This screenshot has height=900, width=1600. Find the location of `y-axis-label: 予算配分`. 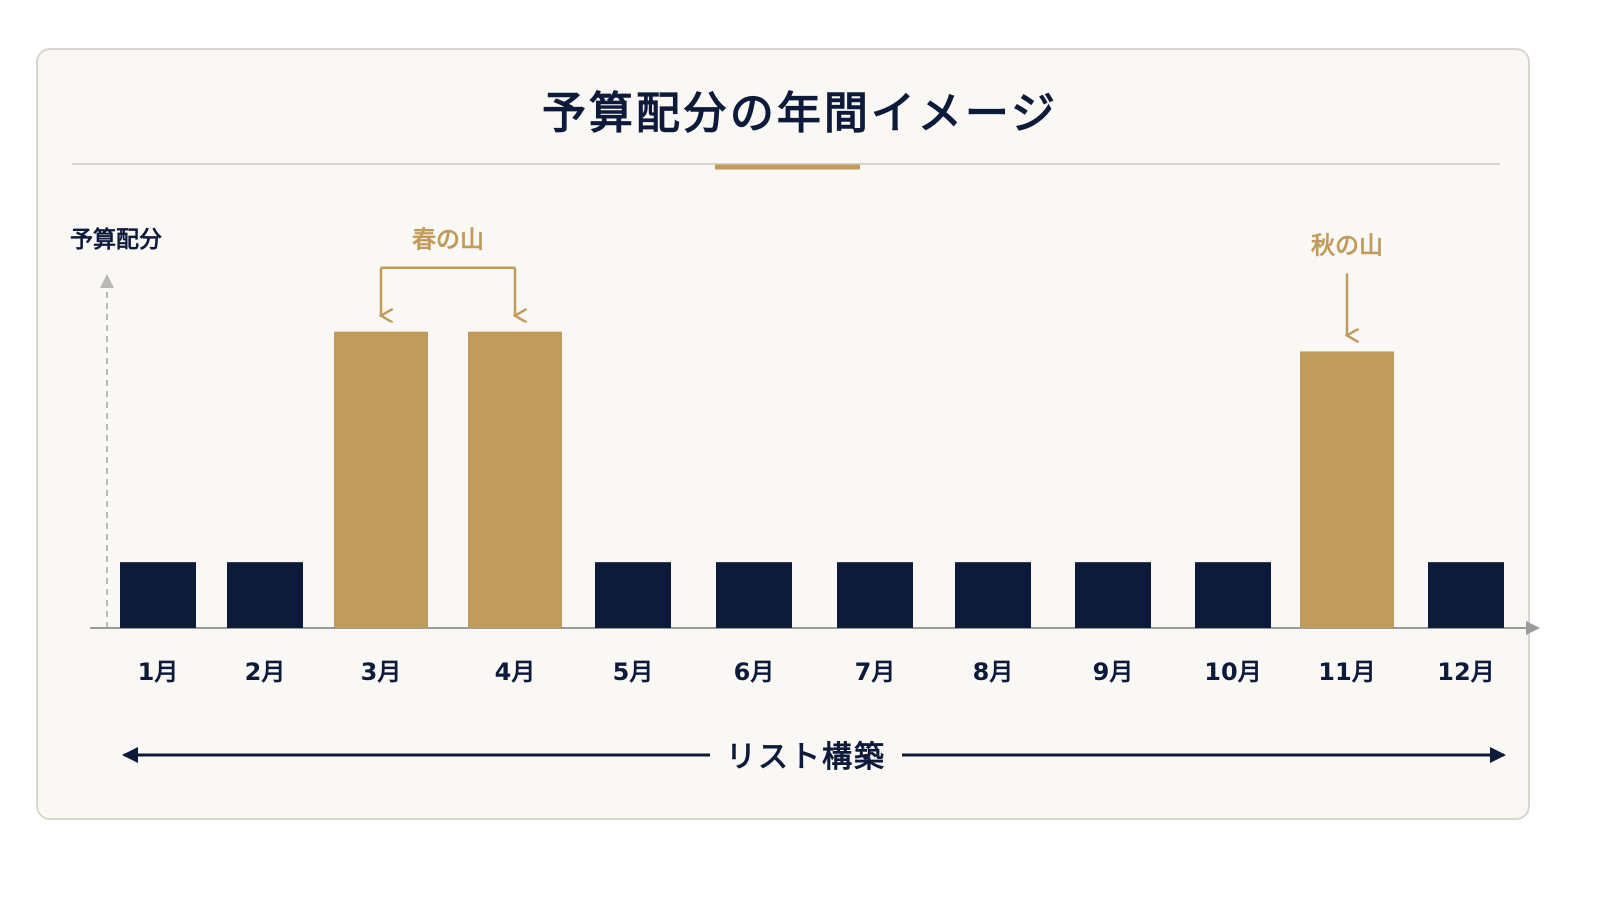

y-axis-label: 予算配分 is located at coordinates (116, 239).